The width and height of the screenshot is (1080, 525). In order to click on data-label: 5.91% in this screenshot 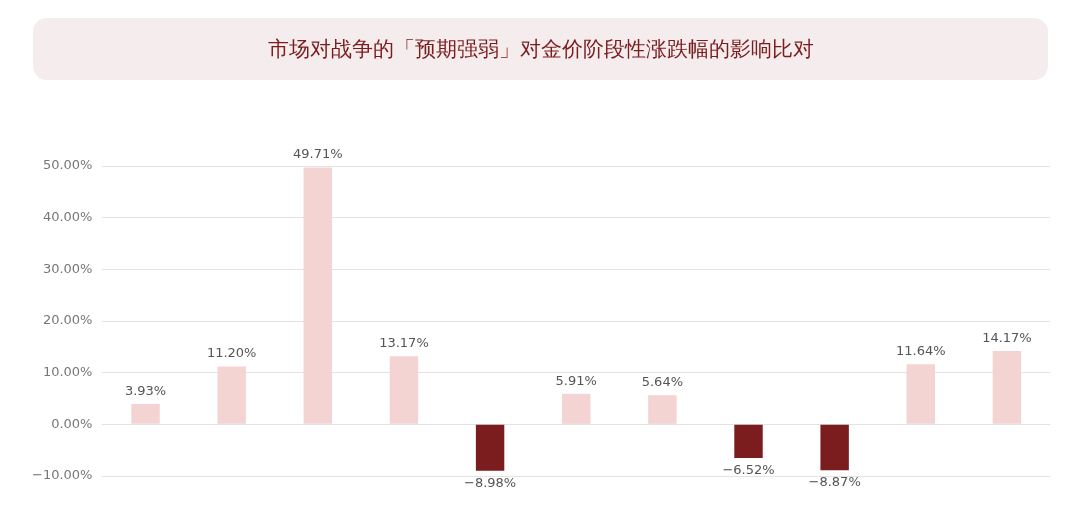, I will do `click(576, 380)`.